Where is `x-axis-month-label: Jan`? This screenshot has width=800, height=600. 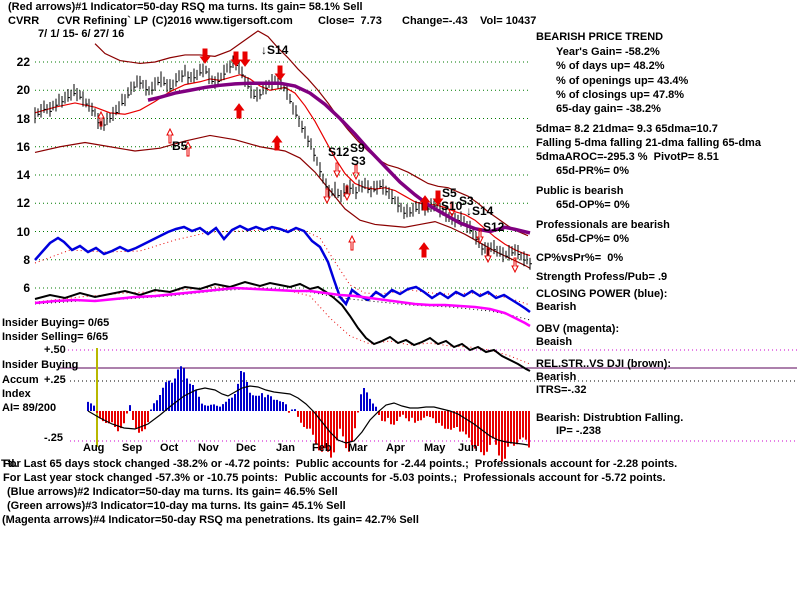 x-axis-month-label: Jan is located at coordinates (285, 448).